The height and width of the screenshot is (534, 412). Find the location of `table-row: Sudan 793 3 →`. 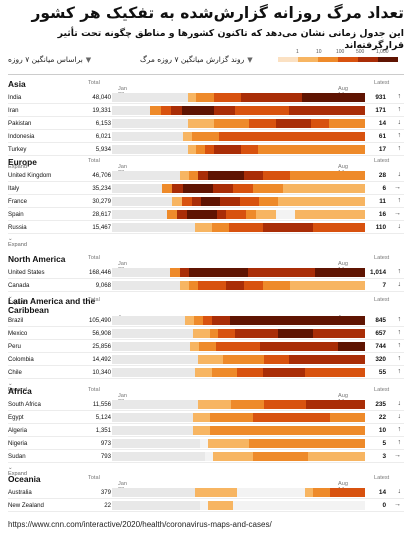

table-row: Sudan 793 3 → is located at coordinates (206, 456).